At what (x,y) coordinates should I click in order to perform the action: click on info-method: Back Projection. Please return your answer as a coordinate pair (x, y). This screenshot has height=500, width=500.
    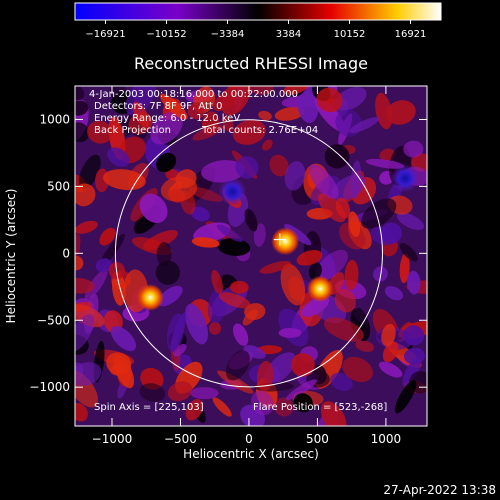
    Looking at the image, I should click on (132, 130).